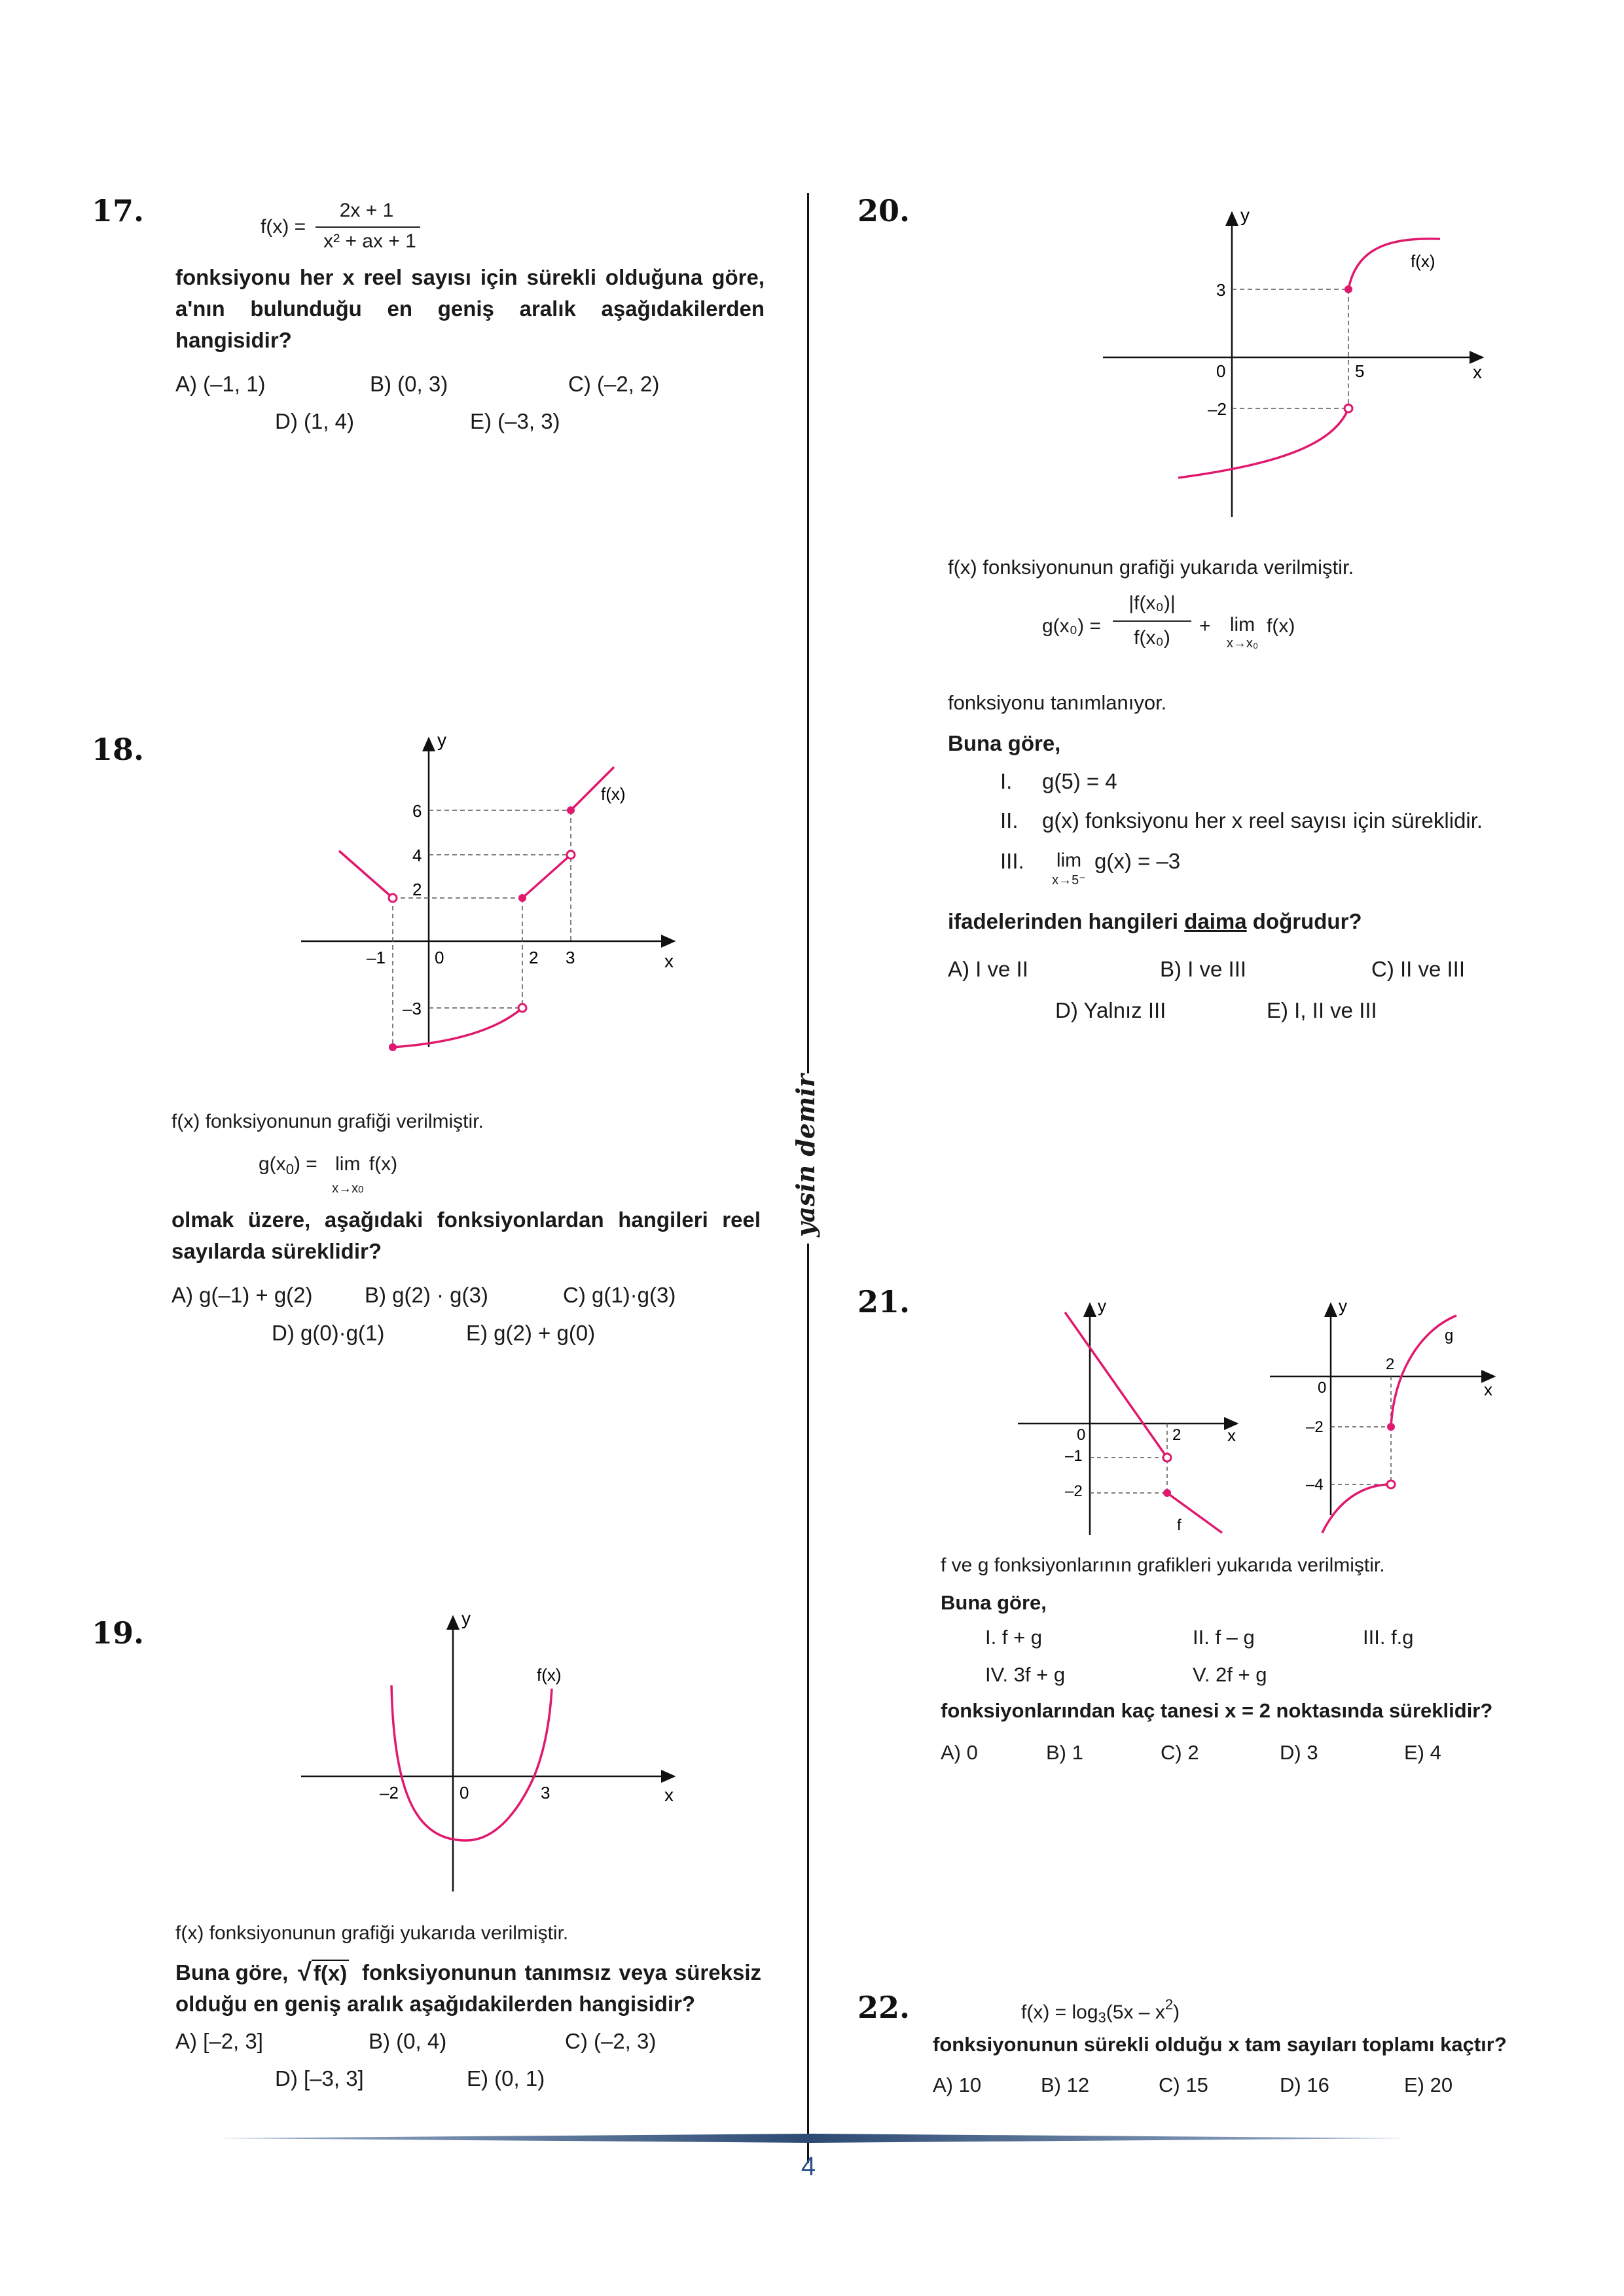 Image resolution: width=1624 pixels, height=2296 pixels. What do you see at coordinates (533, 957) in the screenshot?
I see `q18-xtick-2: 2` at bounding box center [533, 957].